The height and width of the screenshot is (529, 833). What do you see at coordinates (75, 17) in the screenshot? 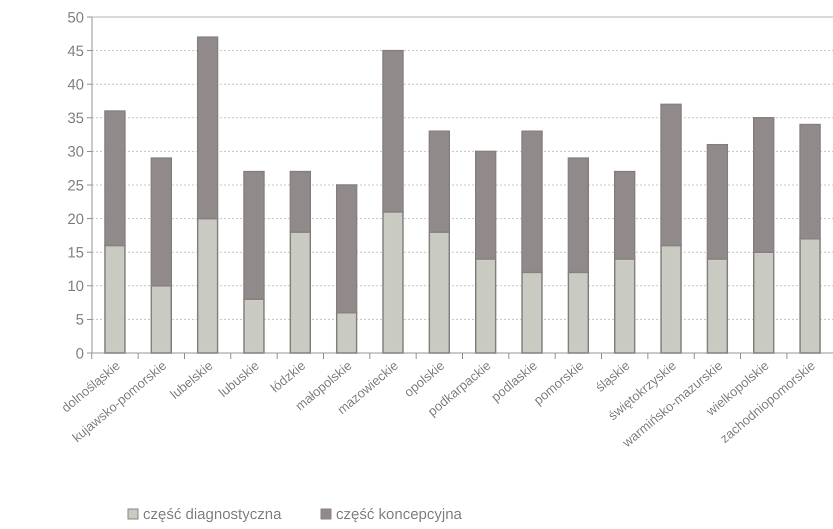
I see `y-tick-label: 50` at bounding box center [75, 17].